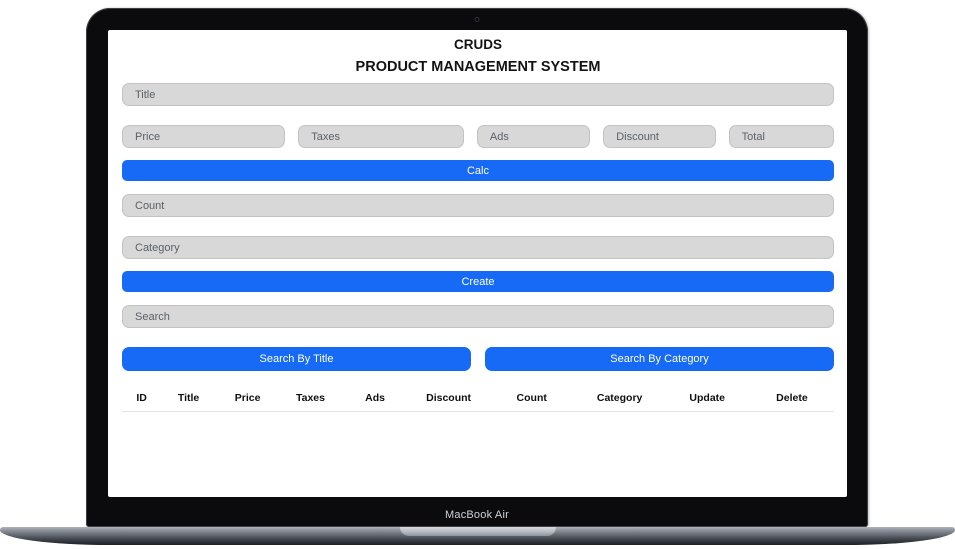  Describe the element at coordinates (247, 398) in the screenshot. I see `col-header-price: Price` at that location.